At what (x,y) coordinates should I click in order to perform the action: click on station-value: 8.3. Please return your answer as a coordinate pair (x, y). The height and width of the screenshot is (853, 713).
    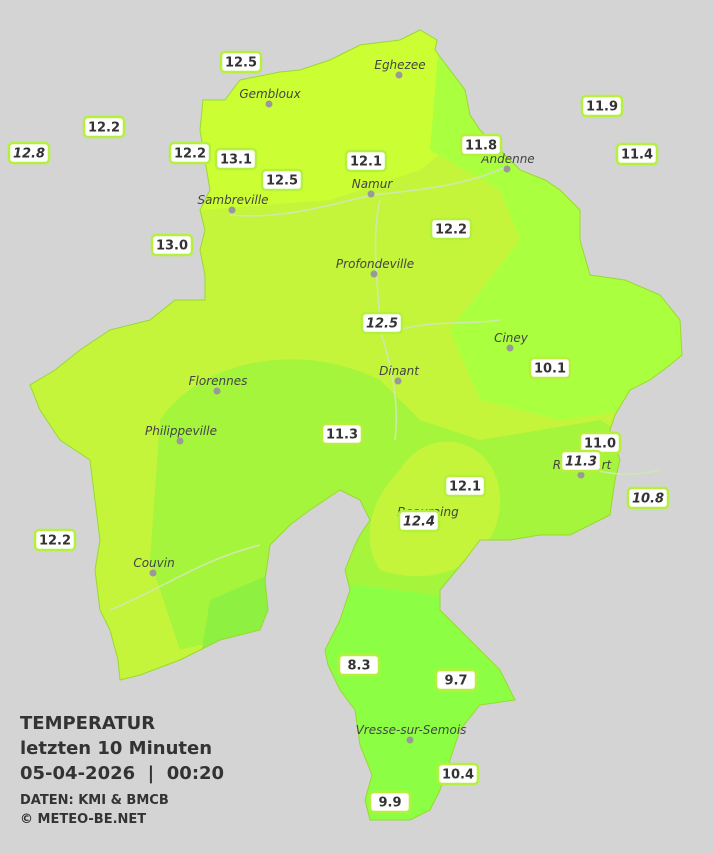
    Looking at the image, I should click on (358, 666).